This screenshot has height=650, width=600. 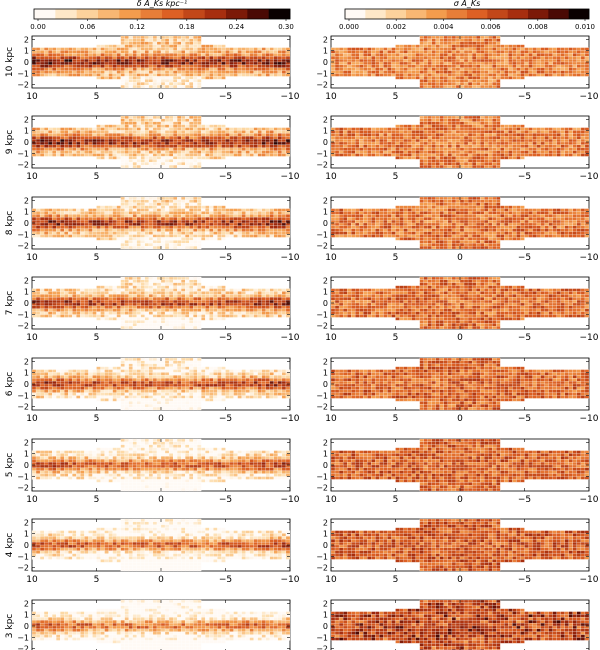 I want to click on colorbar-tick-label: 0.24, so click(x=237, y=27).